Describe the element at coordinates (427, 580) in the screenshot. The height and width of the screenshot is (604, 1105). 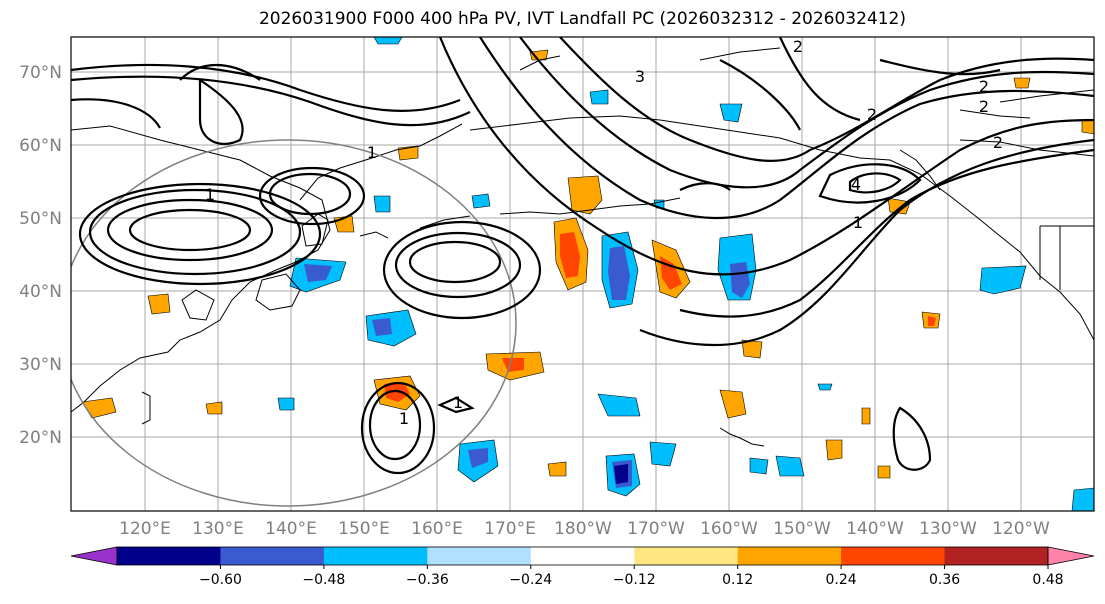
I see `colorbar-tick-label: −0.36` at that location.